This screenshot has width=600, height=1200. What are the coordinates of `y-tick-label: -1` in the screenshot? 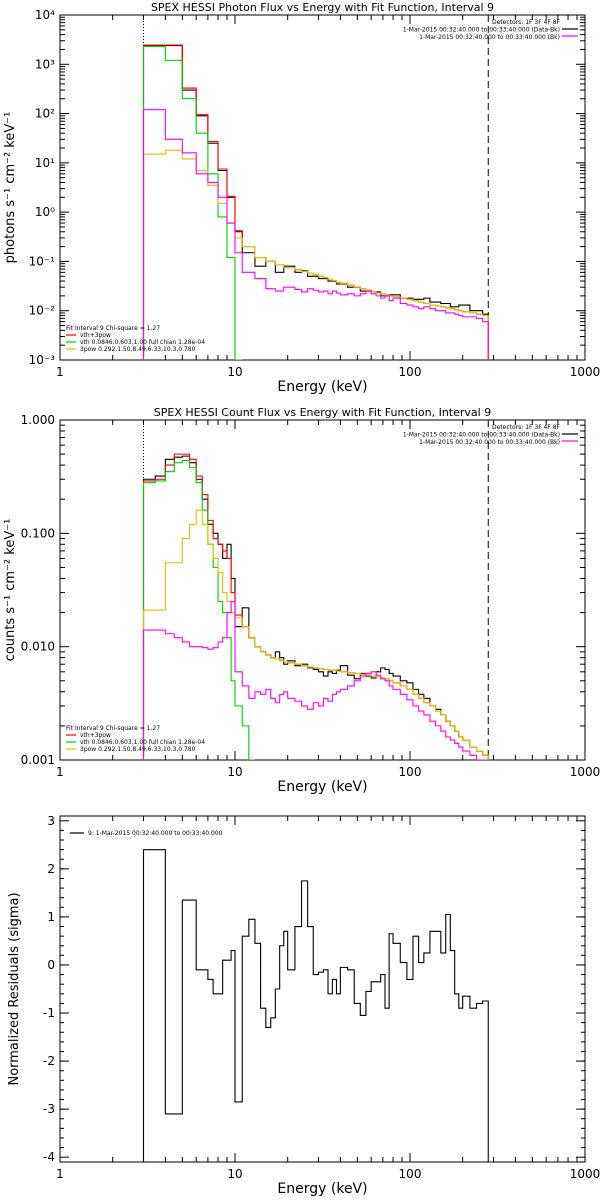 It's located at (49, 1013).